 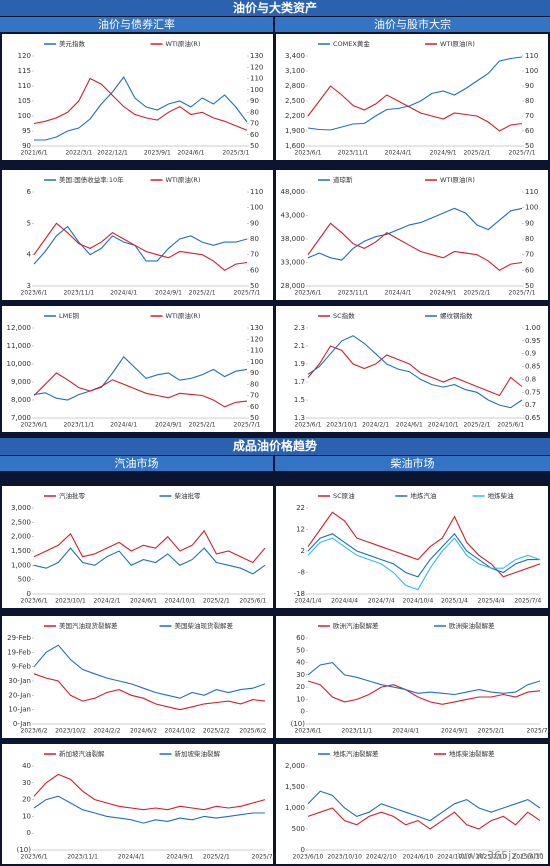 I want to click on y-tick-label: 10-Jan, so click(x=19, y=710).